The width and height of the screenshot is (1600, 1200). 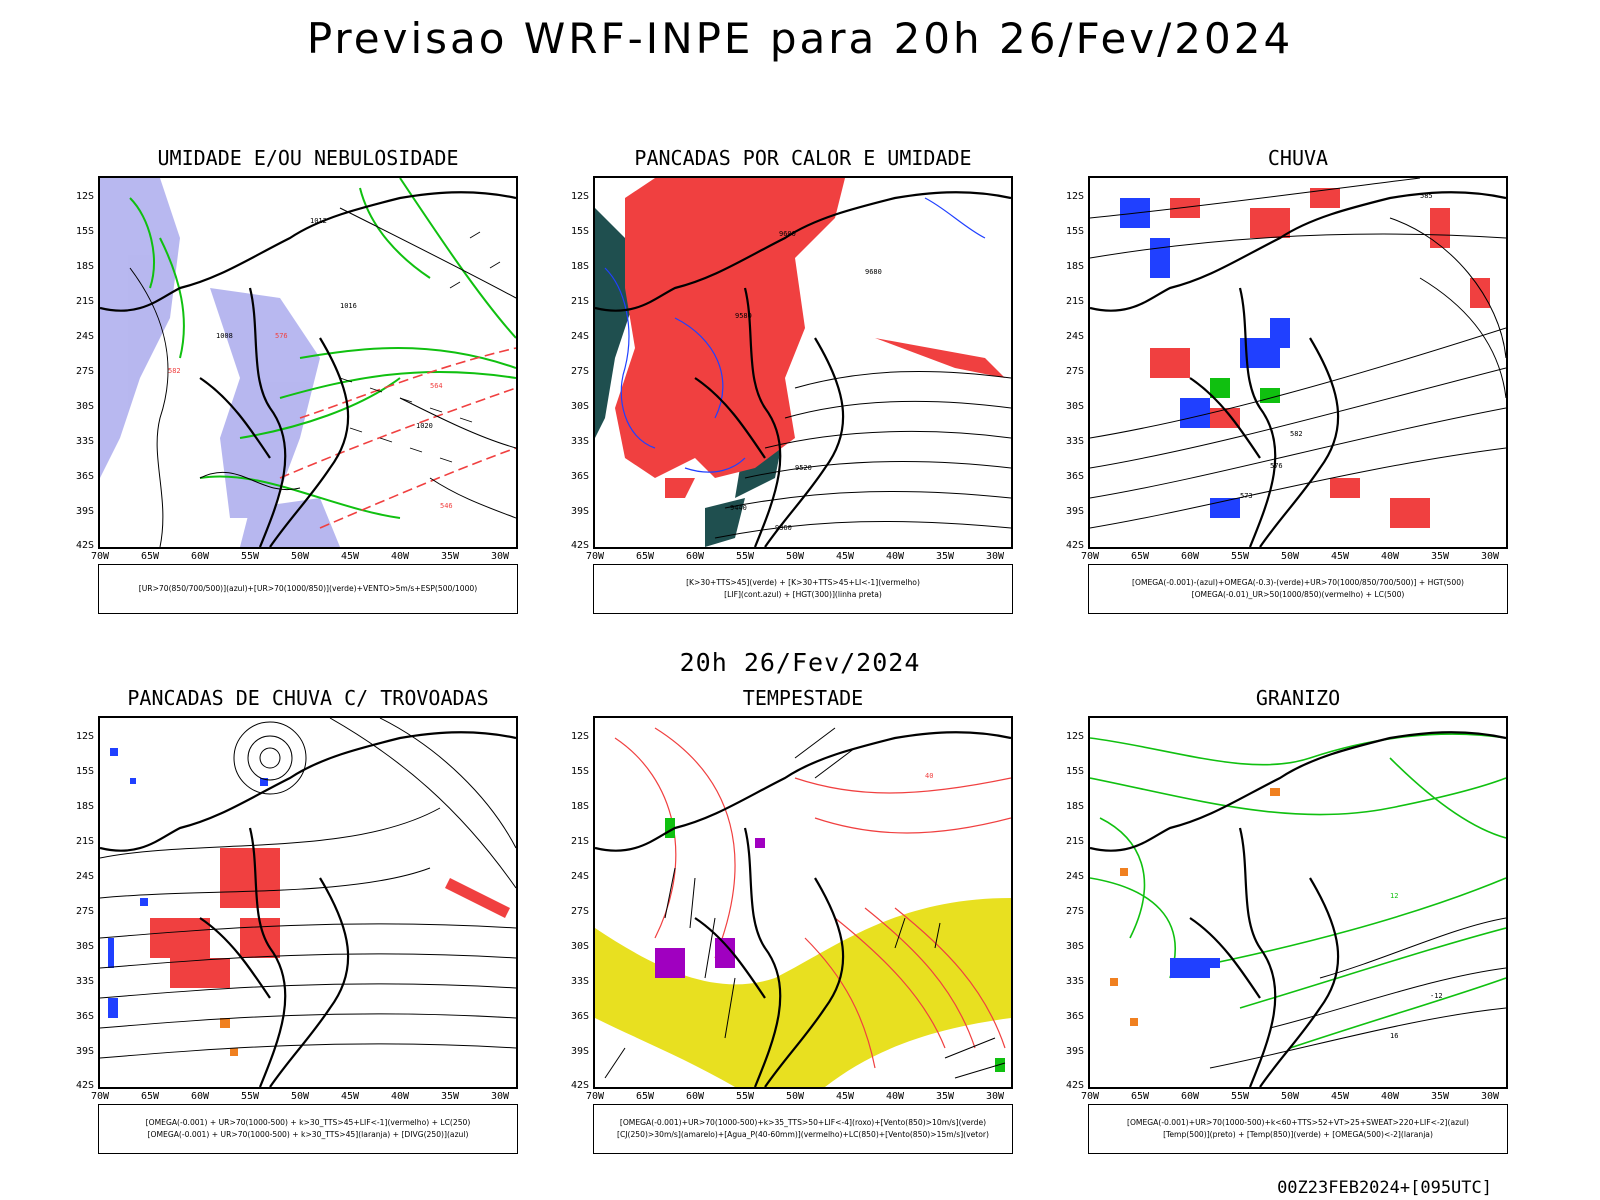 I want to click on hail-blue-fill, so click(x=1195, y=968).